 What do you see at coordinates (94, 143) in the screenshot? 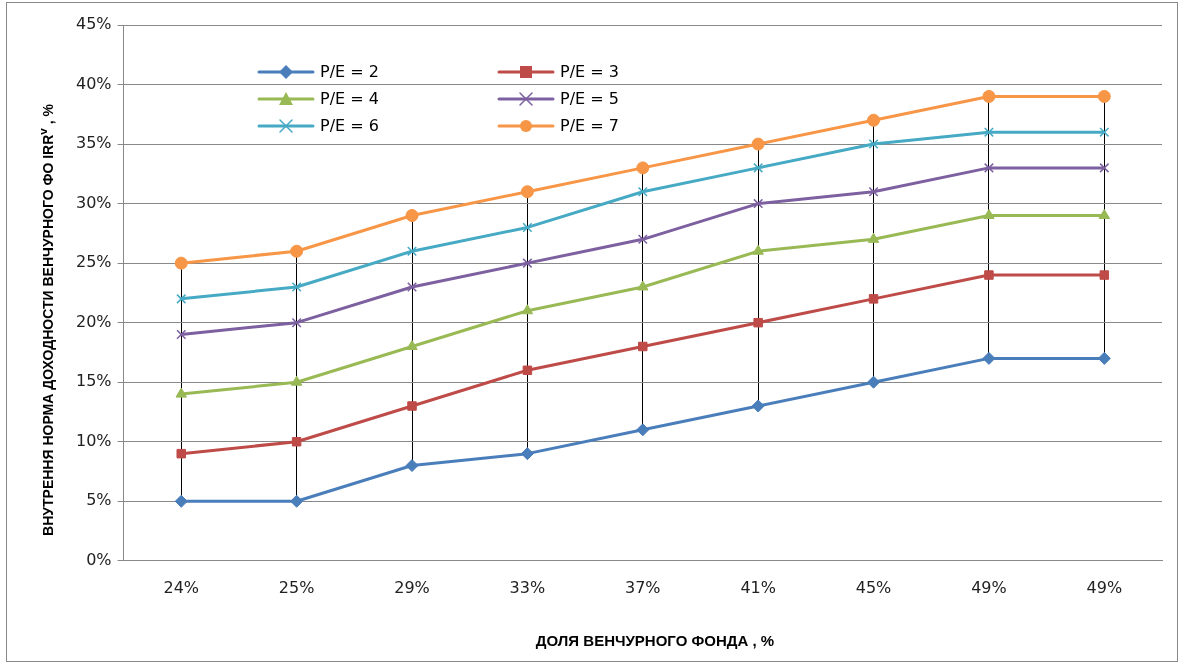
I see `y-tick-label: 35%` at bounding box center [94, 143].